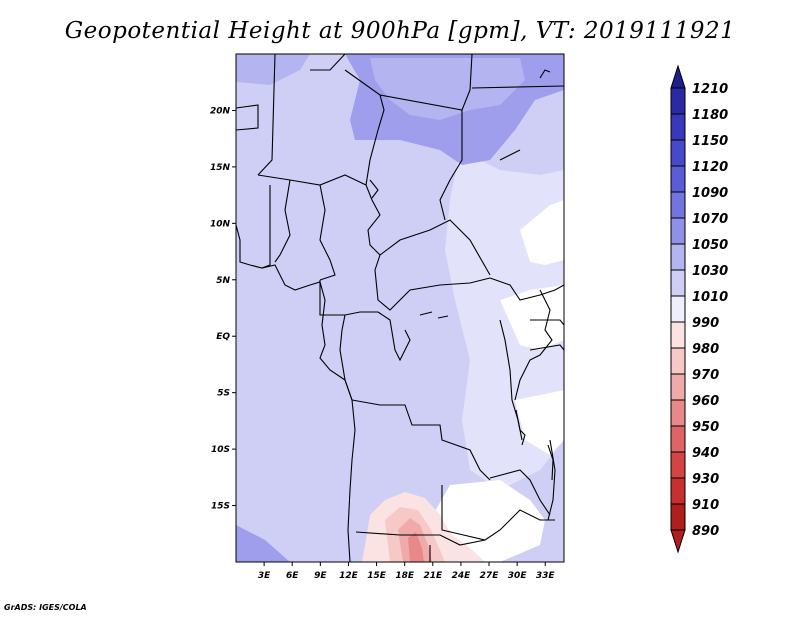 Image resolution: width=800 pixels, height=618 pixels. What do you see at coordinates (296, 393) in the screenshot?
I see `atlantic-coastline` at bounding box center [296, 393].